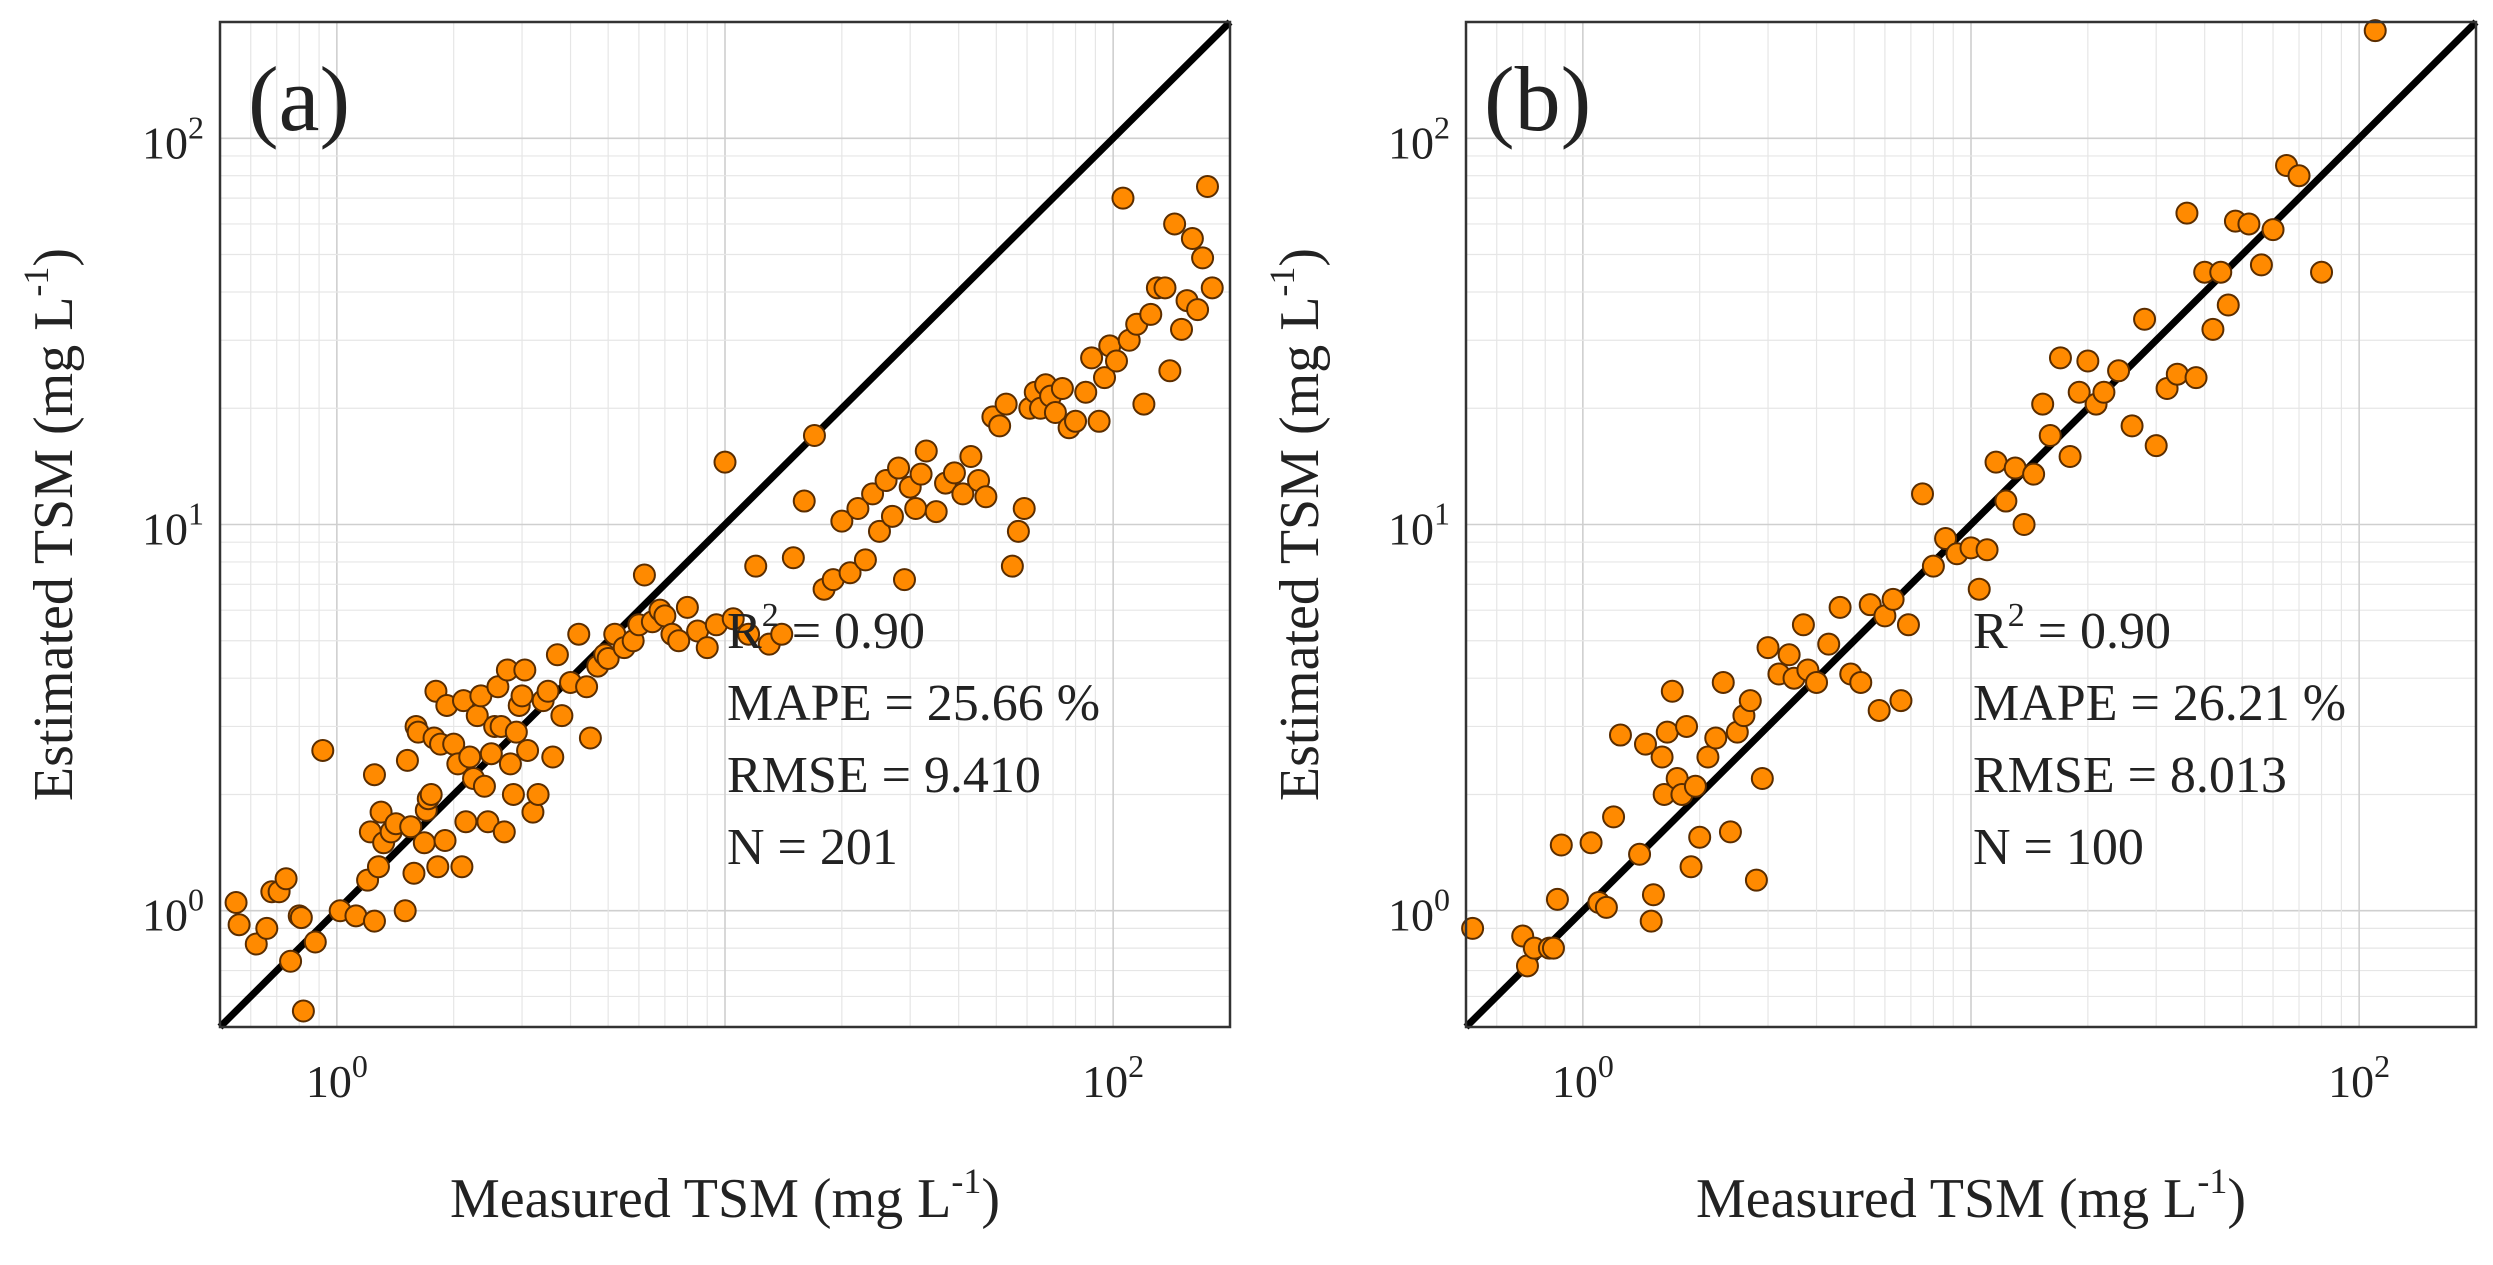  I want to click on panel-a-x-axis-title: Measured TSM (mg L-1), so click(725, 1195).